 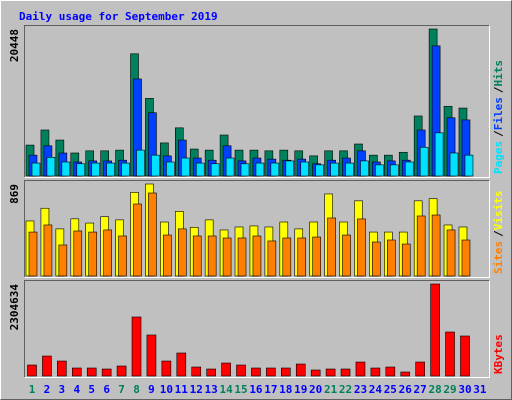 I want to click on x-tick-label: 15, so click(x=240, y=389).